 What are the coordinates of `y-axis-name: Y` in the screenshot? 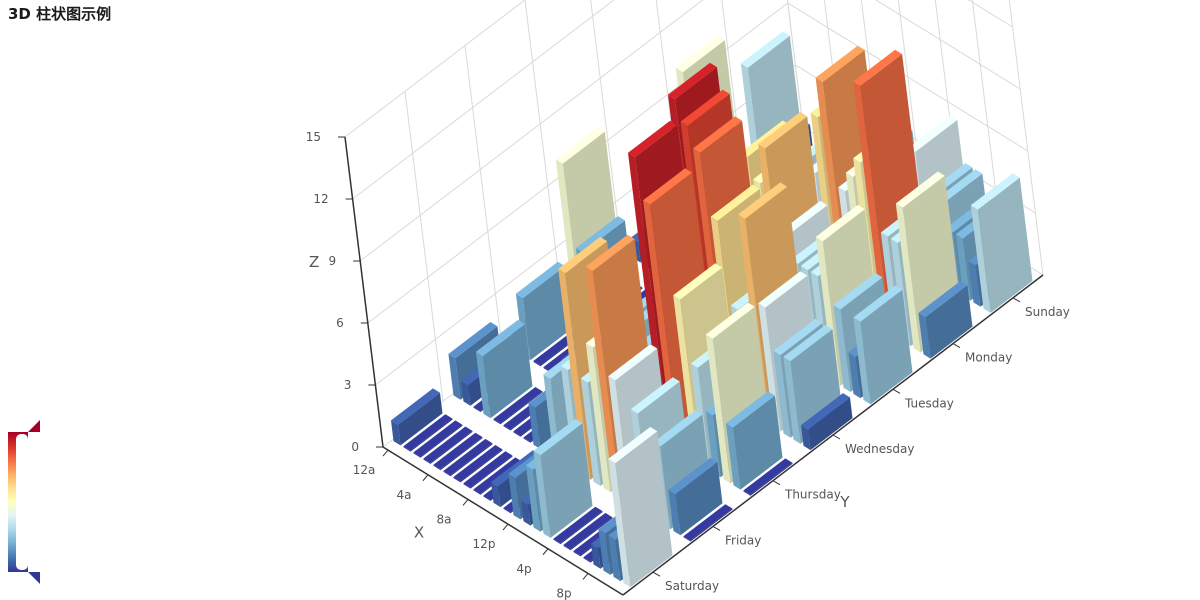 It's located at (844, 502).